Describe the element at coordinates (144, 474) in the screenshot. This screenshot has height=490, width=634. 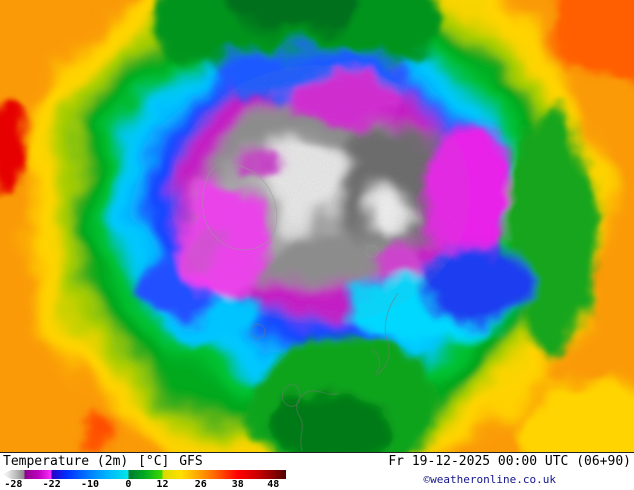
I see `color-scale-bar` at that location.